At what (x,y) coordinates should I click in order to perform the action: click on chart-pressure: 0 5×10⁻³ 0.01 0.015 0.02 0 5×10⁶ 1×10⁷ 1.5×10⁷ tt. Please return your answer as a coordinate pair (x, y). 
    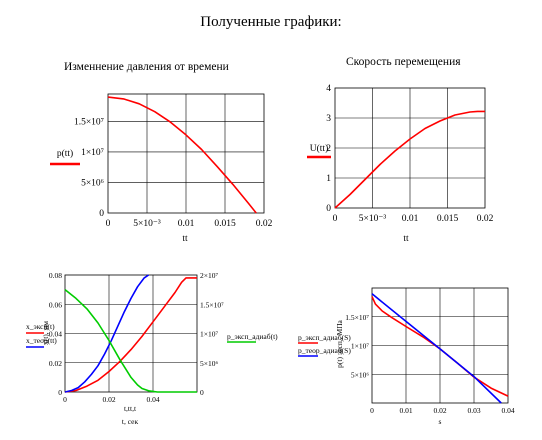
    Looking at the image, I should click on (173, 168).